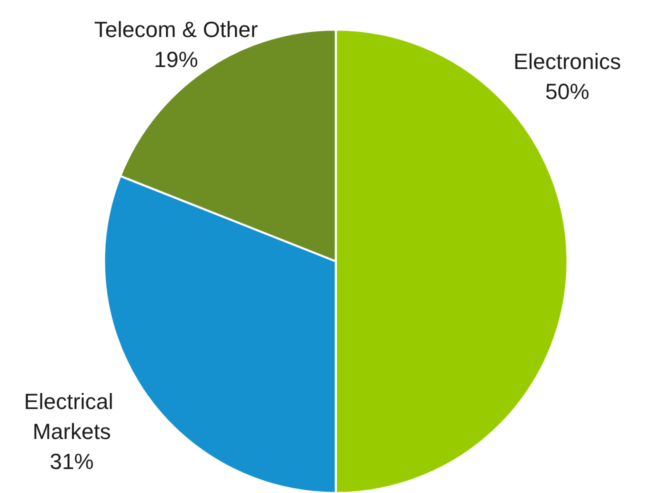 Image resolution: width=652 pixels, height=493 pixels. Describe the element at coordinates (176, 59) in the screenshot. I see `data-label: 19%` at that location.